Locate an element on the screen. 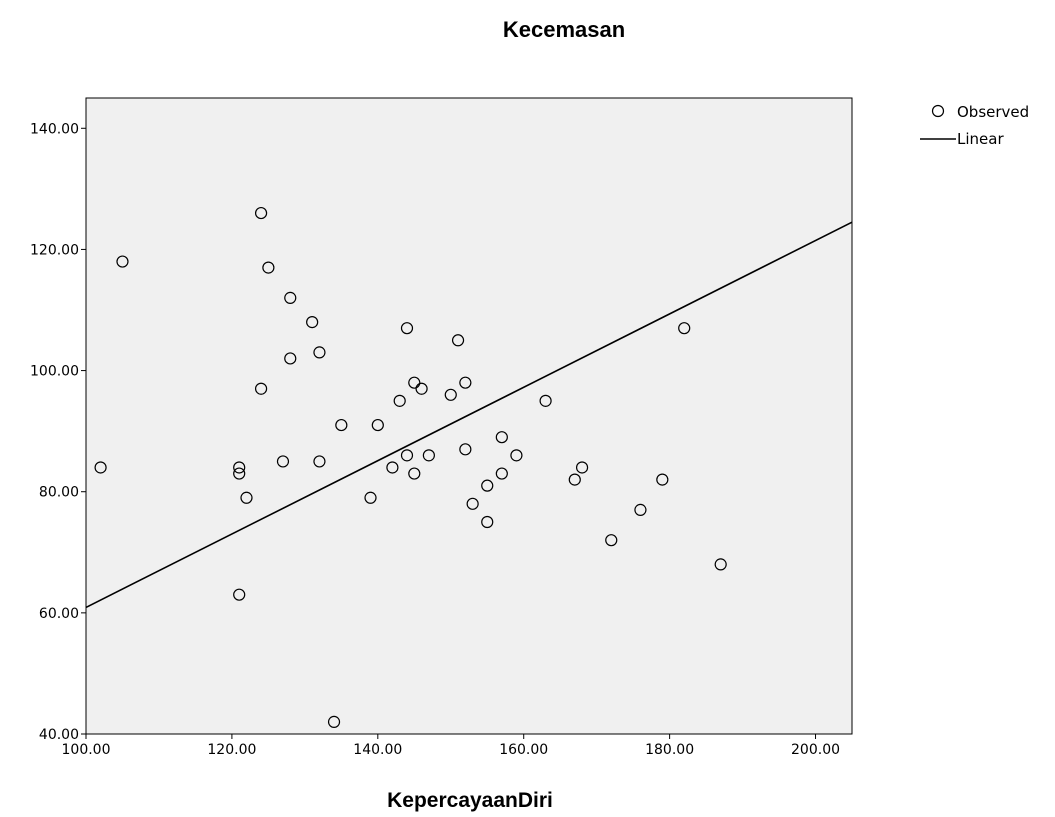 The image size is (1055, 817). y-tick-label: 80.00 is located at coordinates (59, 493).